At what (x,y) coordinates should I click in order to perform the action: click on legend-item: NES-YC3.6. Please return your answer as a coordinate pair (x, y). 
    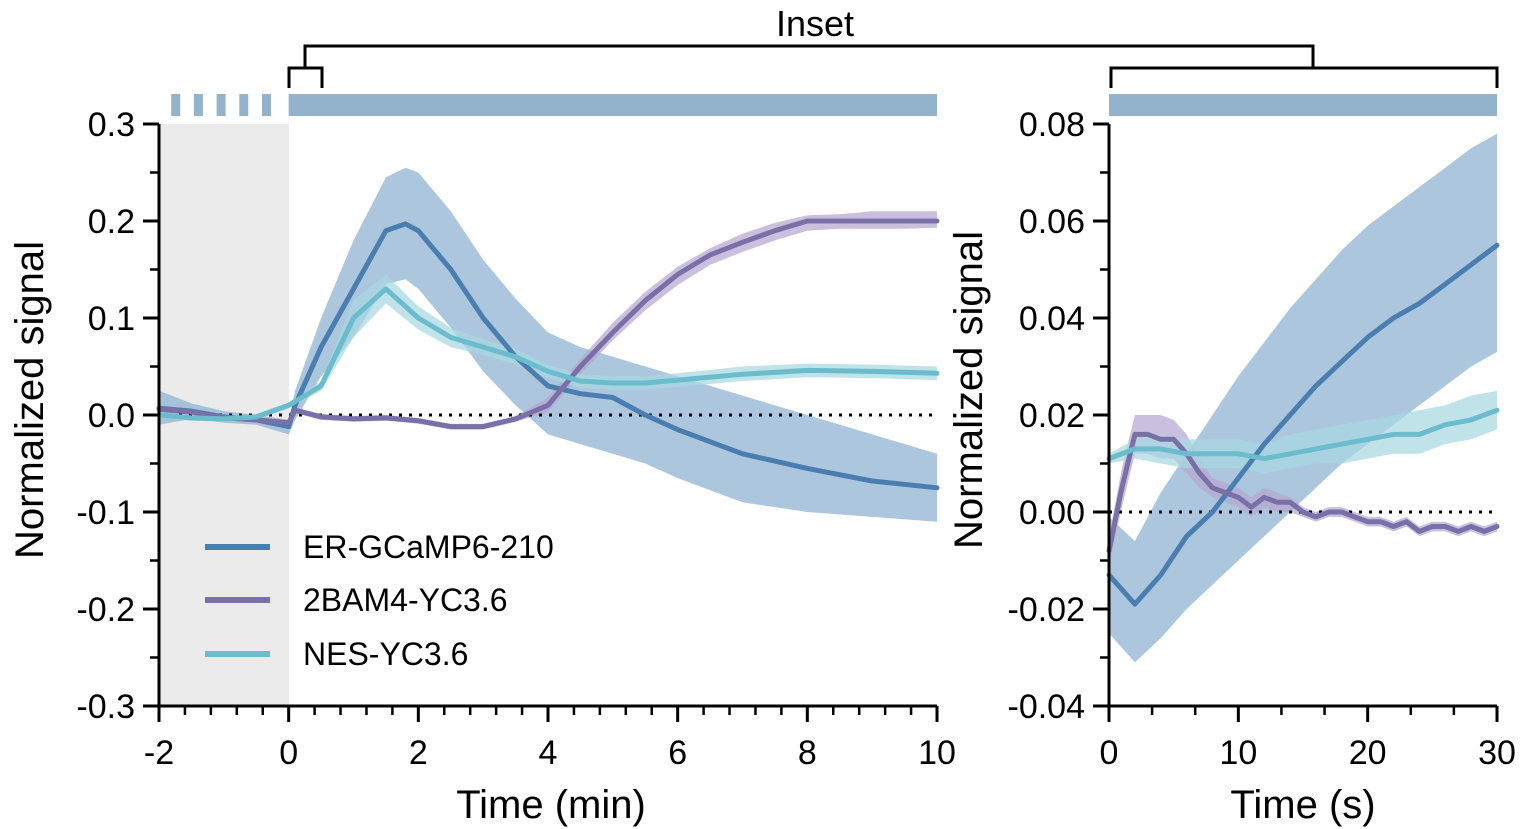
    Looking at the image, I should click on (336, 654).